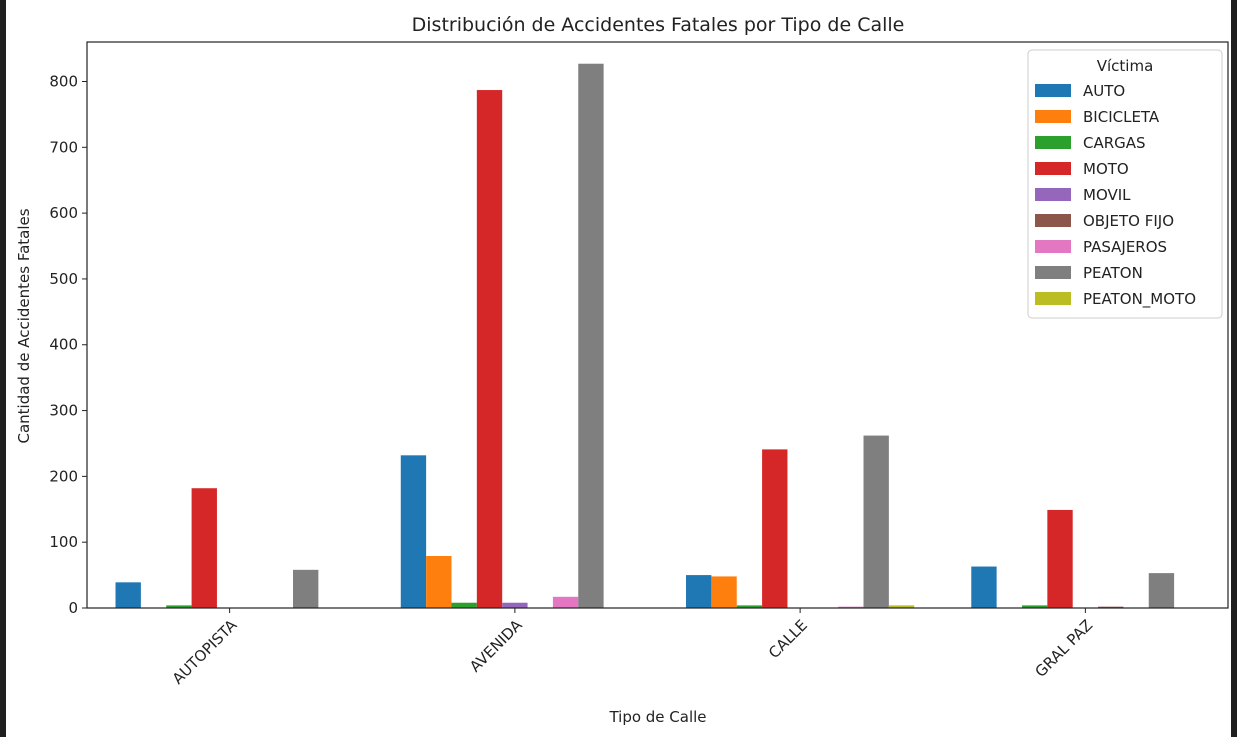 This screenshot has height=737, width=1237. I want to click on bar-bicicleta-calle, so click(724, 592).